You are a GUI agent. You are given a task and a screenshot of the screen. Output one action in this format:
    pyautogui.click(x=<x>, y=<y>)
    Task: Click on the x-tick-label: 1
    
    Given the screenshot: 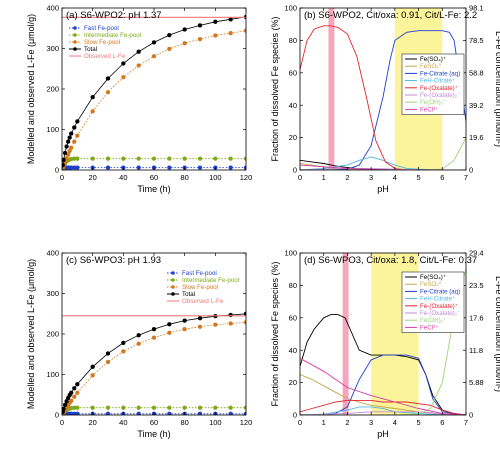 What is the action you would take?
    pyautogui.click(x=324, y=177)
    